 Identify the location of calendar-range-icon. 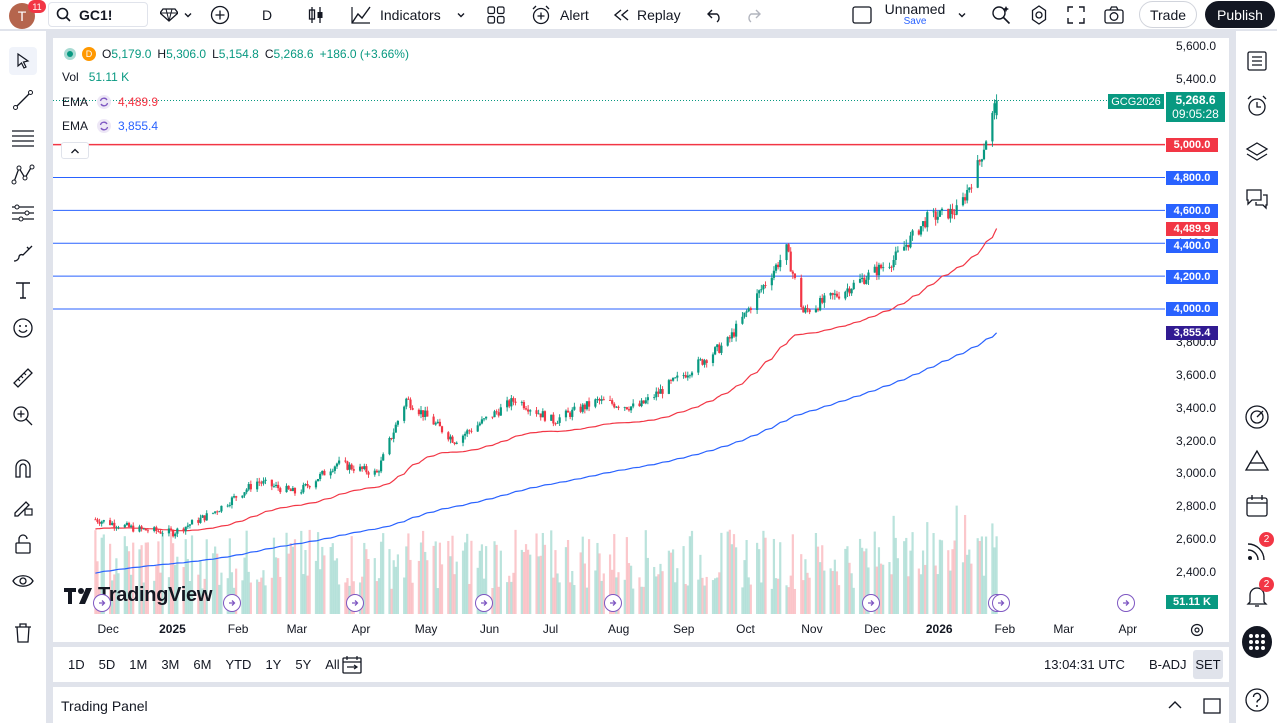
(352, 664).